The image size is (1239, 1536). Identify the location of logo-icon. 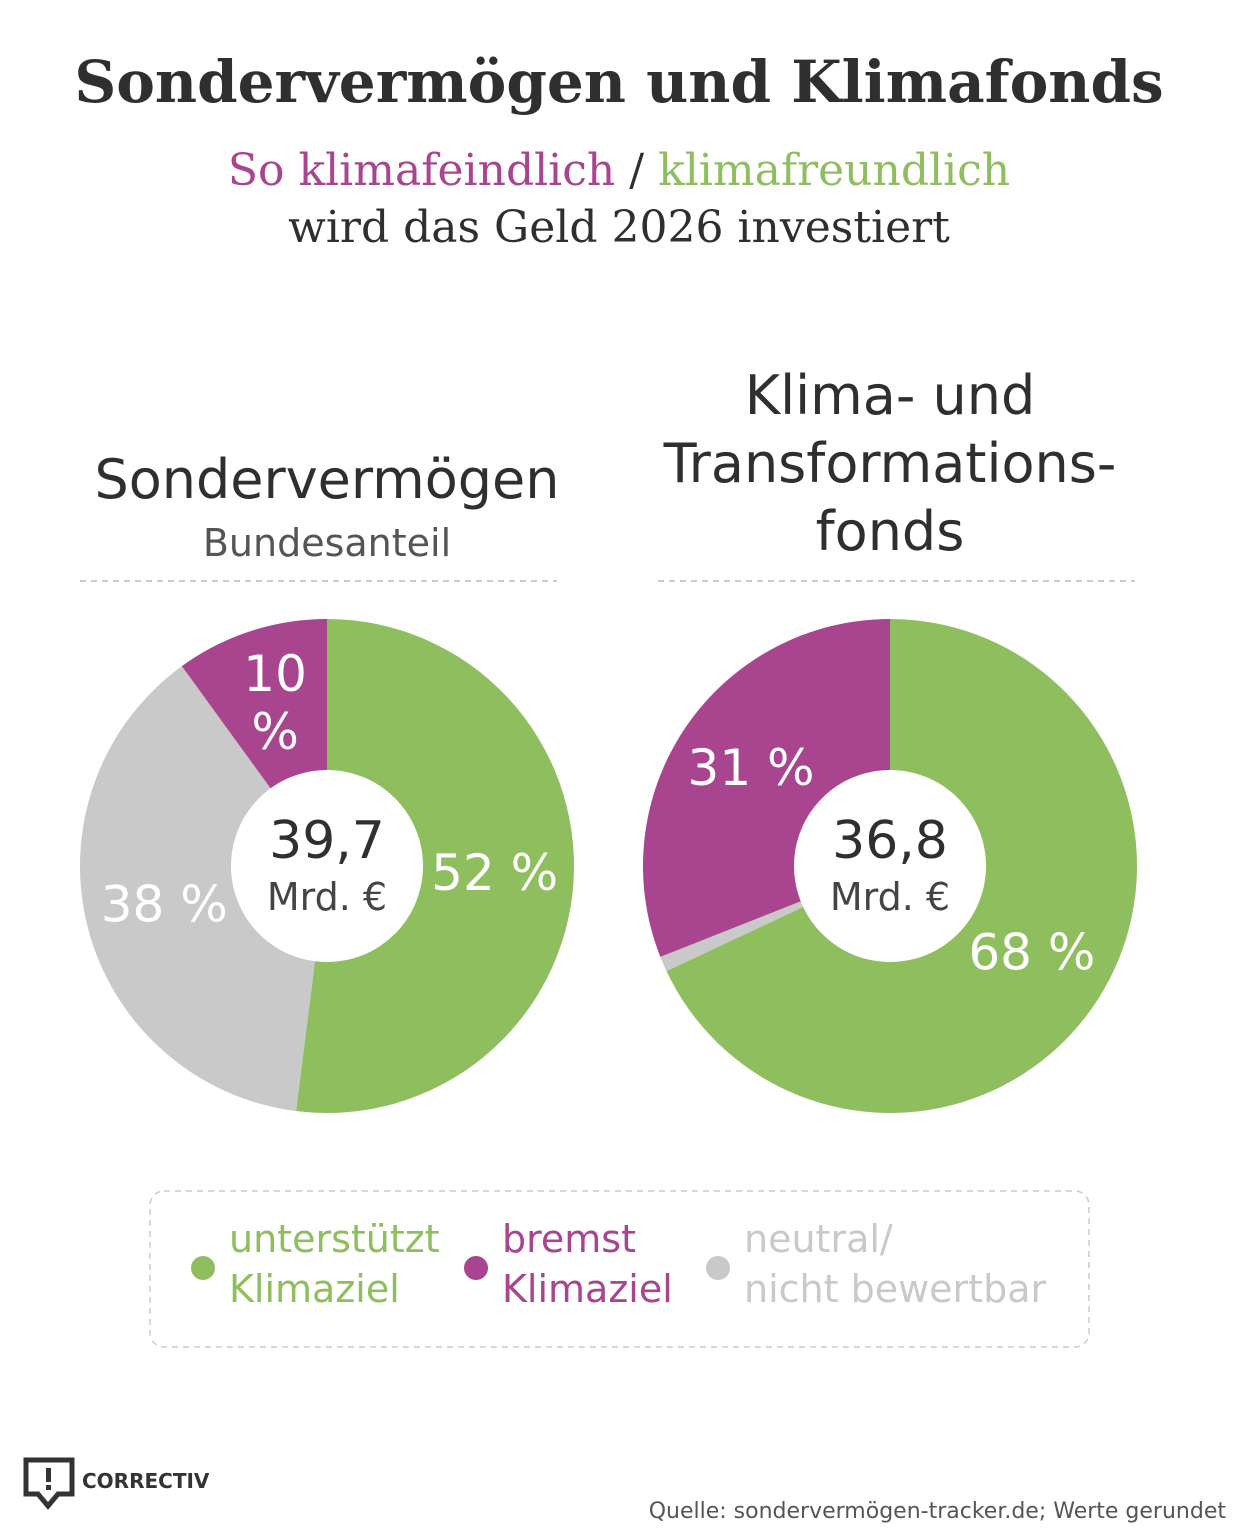
(49, 1483).